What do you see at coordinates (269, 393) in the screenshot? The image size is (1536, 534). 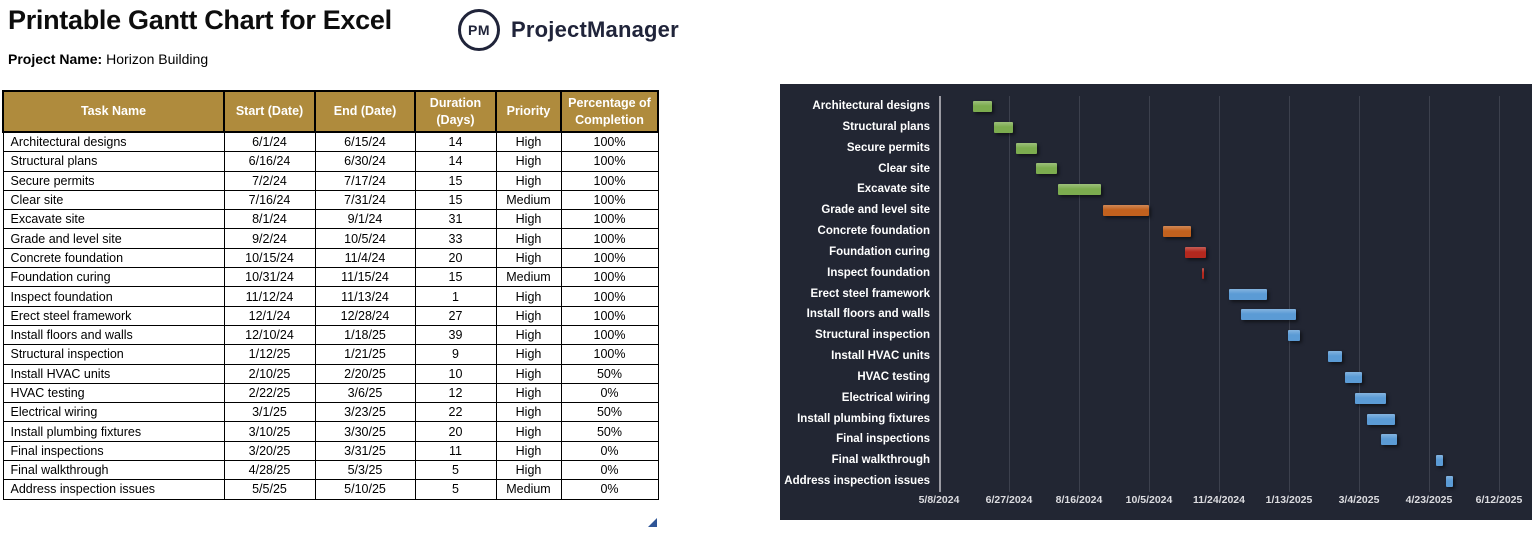 I see `cell-start-date: 2/22/25` at bounding box center [269, 393].